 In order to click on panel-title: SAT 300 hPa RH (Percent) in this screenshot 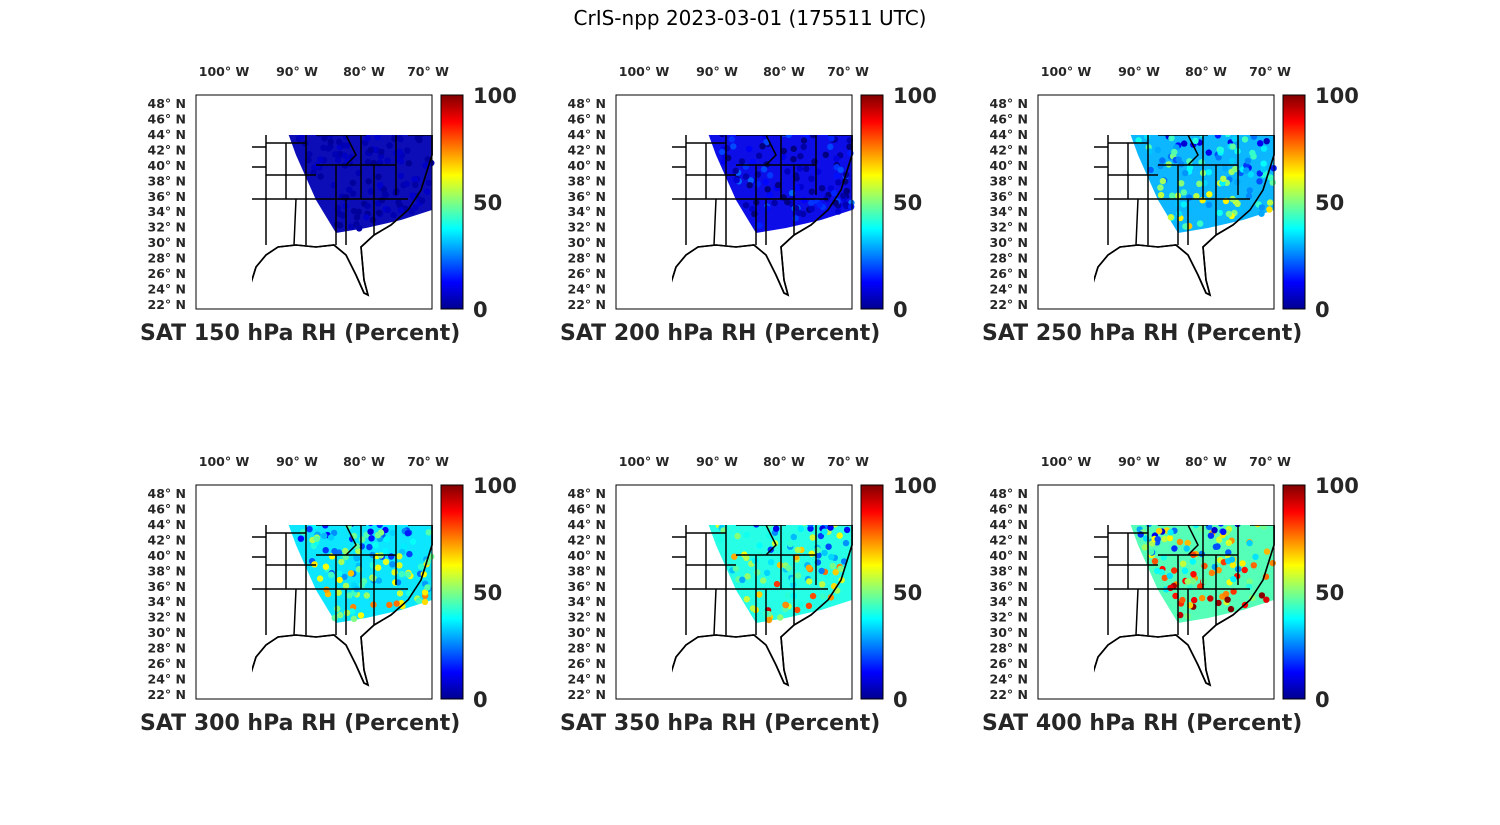, I will do `click(300, 723)`.